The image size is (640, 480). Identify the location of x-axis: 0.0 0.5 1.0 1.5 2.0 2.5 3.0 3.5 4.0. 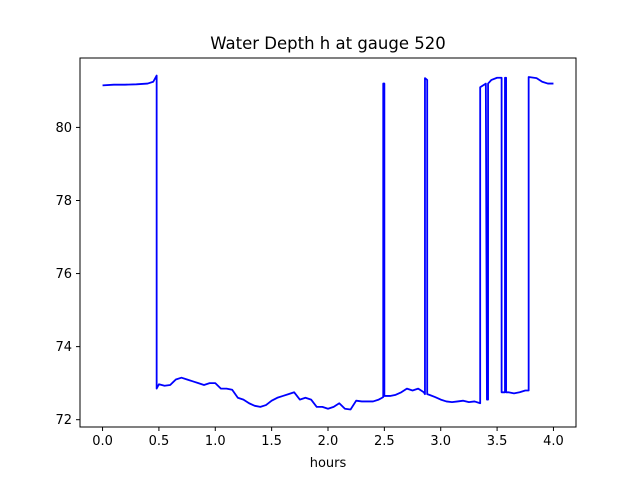
(328, 438).